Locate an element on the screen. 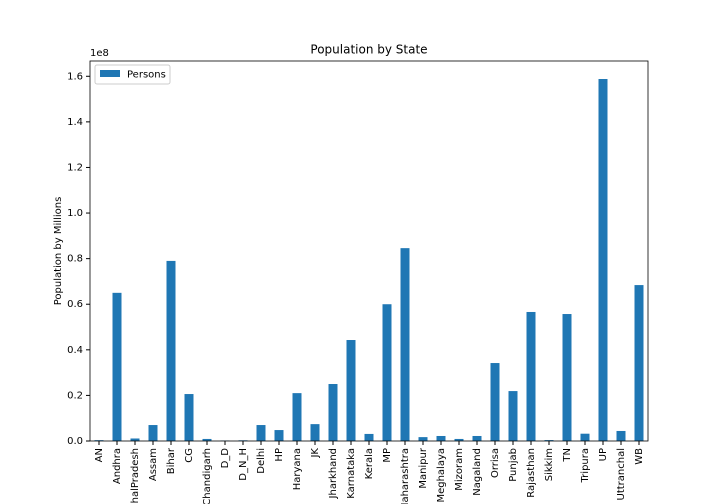 This screenshot has width=720, height=504. y-tick-label: 1.0 is located at coordinates (75, 213).